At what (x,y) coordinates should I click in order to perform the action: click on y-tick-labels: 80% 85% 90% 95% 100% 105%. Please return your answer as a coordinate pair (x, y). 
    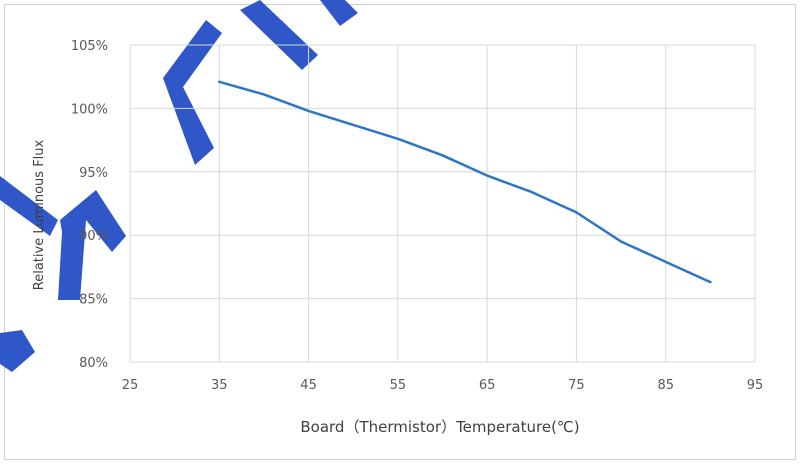
    Looking at the image, I should click on (89, 205).